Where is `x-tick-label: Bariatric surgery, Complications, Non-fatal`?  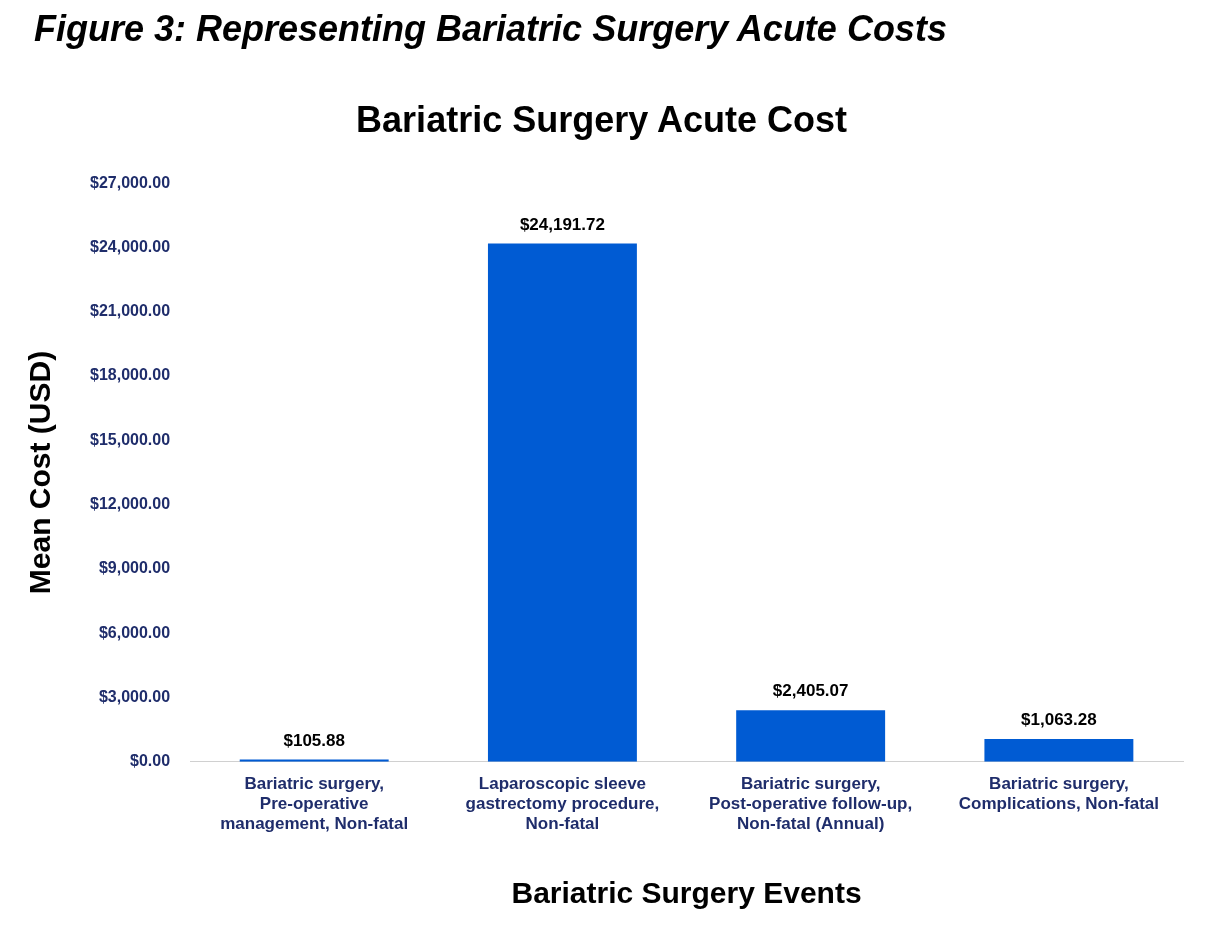 x-tick-label: Bariatric surgery, Complications, Non-fatal is located at coordinates (1058, 793).